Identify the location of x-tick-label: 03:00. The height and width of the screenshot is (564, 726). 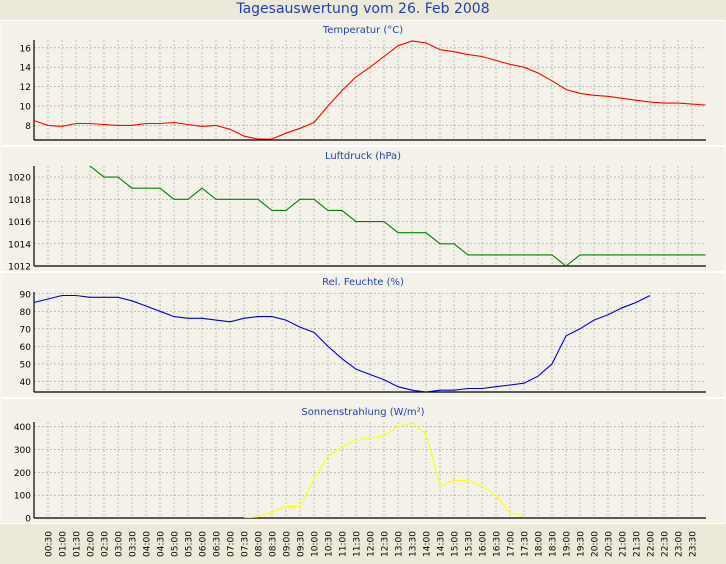
(120, 544).